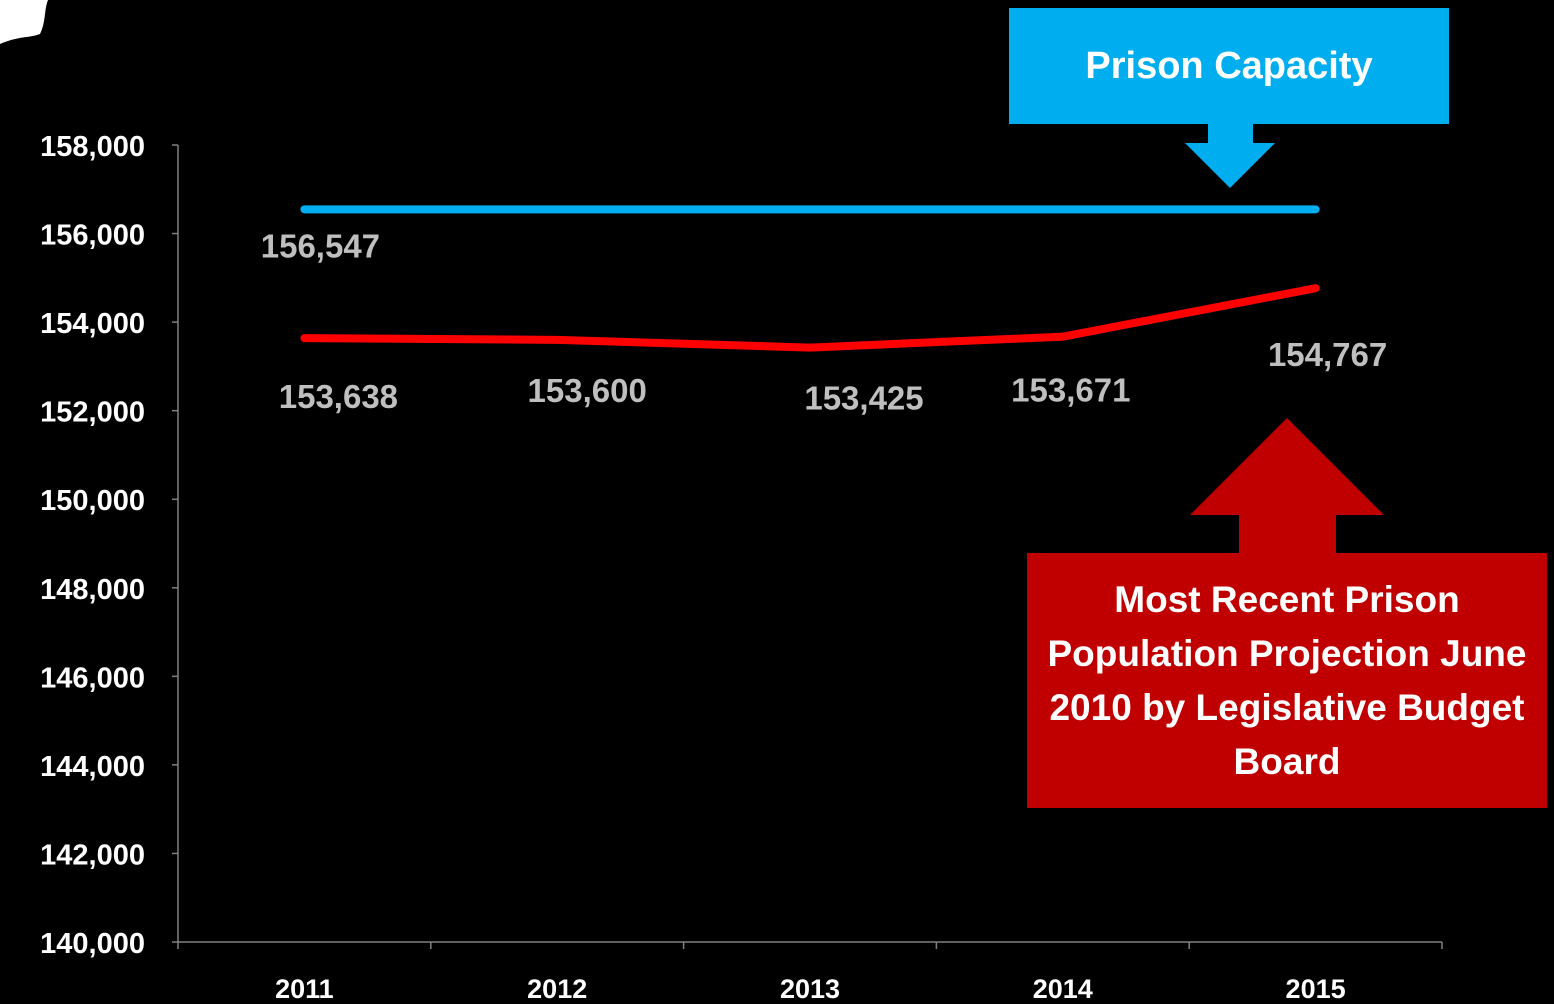  Describe the element at coordinates (557, 989) in the screenshot. I see `x-tick-label: 2012` at that location.